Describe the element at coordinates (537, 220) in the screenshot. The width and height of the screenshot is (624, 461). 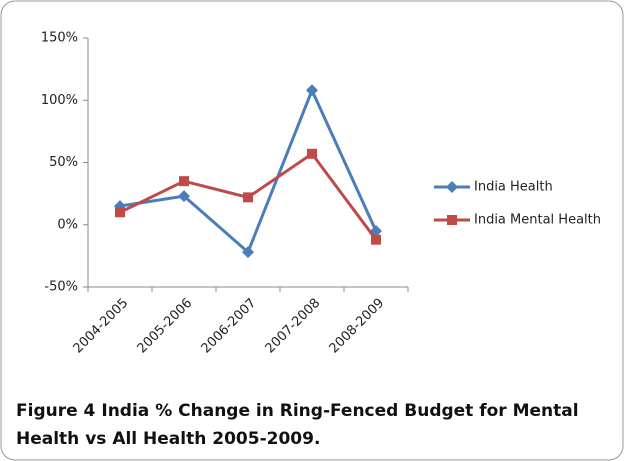
I see `legend-label: India Mental Health` at that location.